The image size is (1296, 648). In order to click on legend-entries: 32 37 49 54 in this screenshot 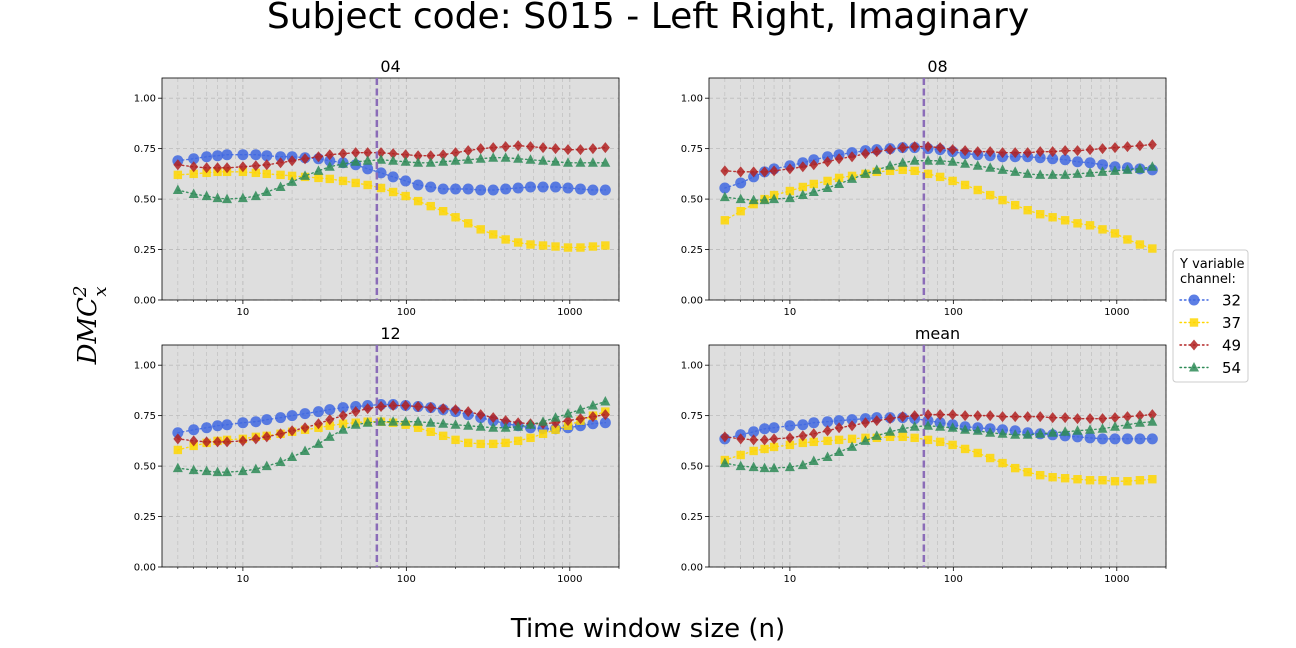, I will do `click(1210, 334)`.